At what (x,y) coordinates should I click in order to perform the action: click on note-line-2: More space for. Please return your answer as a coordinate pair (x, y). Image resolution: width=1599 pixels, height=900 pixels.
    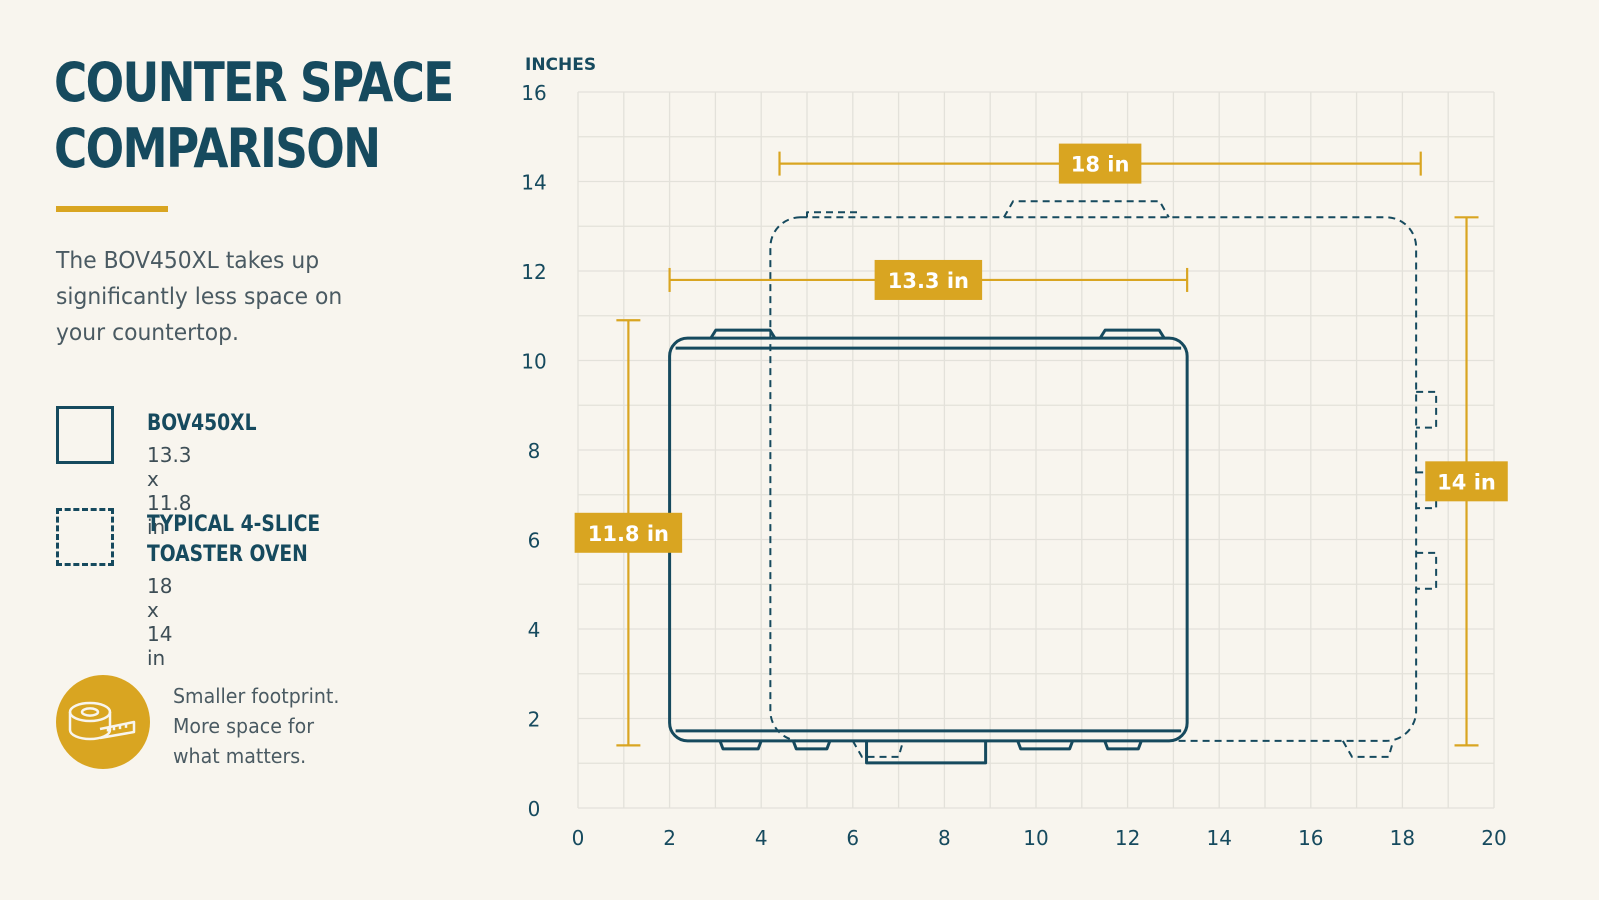
    Looking at the image, I should click on (244, 726).